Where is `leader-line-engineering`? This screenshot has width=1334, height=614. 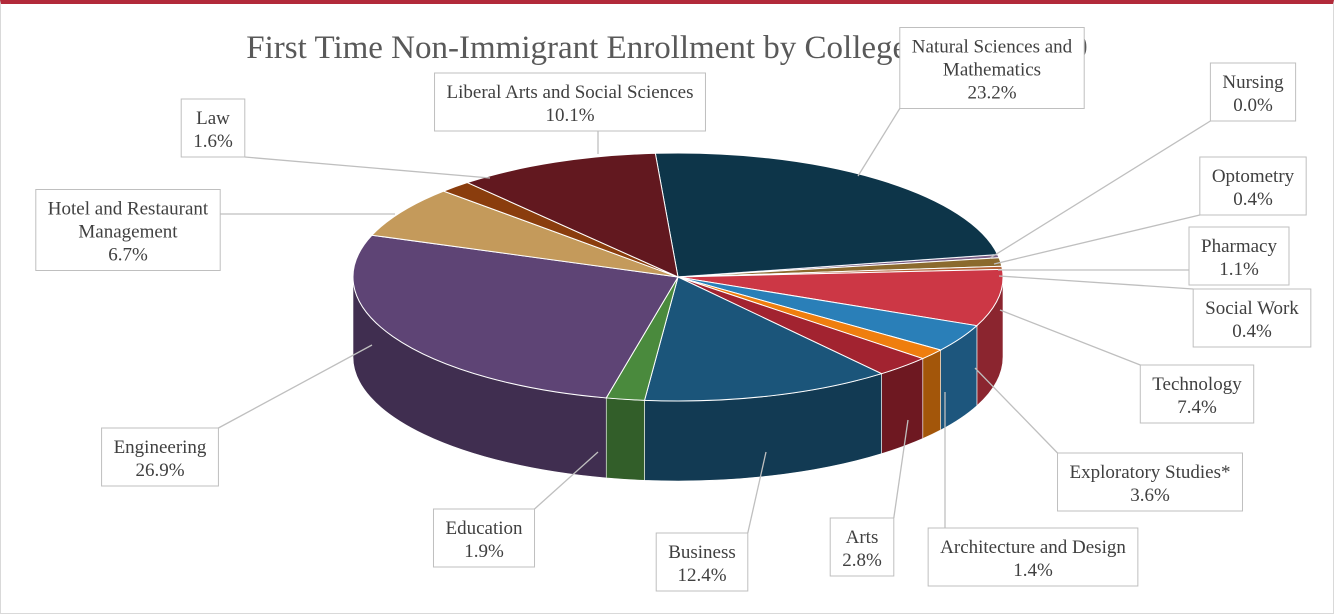
leader-line-engineering is located at coordinates (295, 386).